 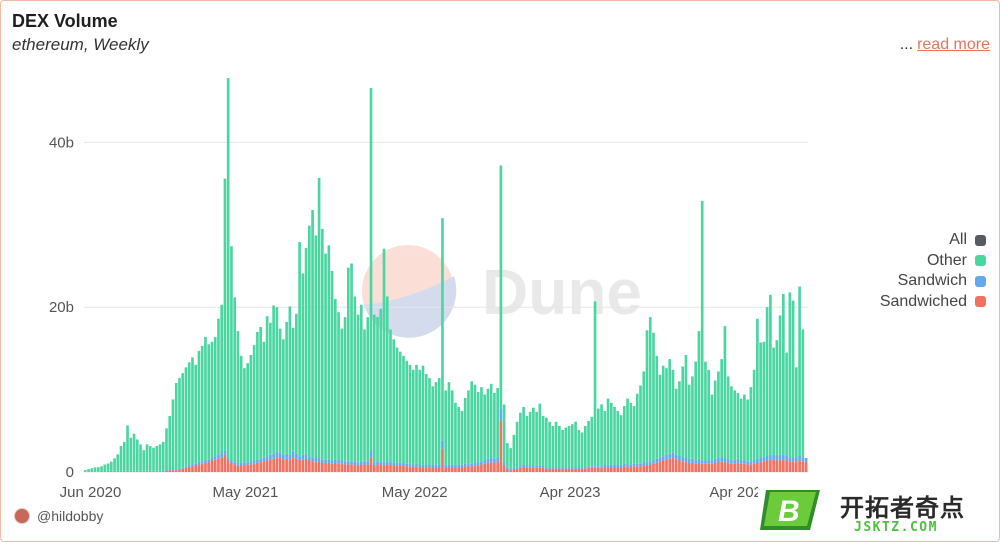 What do you see at coordinates (58, 516) in the screenshot?
I see `author: @hildobby` at bounding box center [58, 516].